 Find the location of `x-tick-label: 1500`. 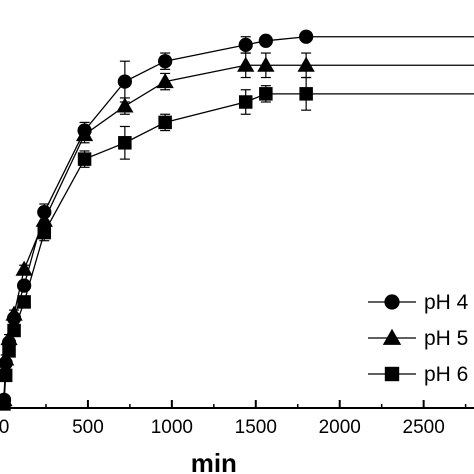

x-tick-label: 1500 is located at coordinates (256, 427).